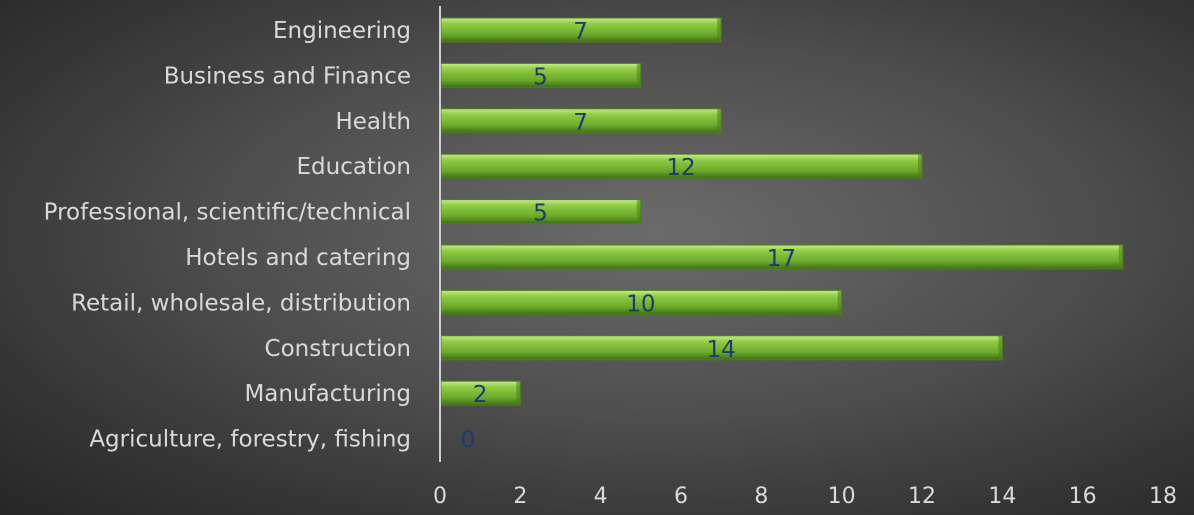 The height and width of the screenshot is (515, 1194). Describe the element at coordinates (373, 122) in the screenshot. I see `category-label-health: Health` at that location.